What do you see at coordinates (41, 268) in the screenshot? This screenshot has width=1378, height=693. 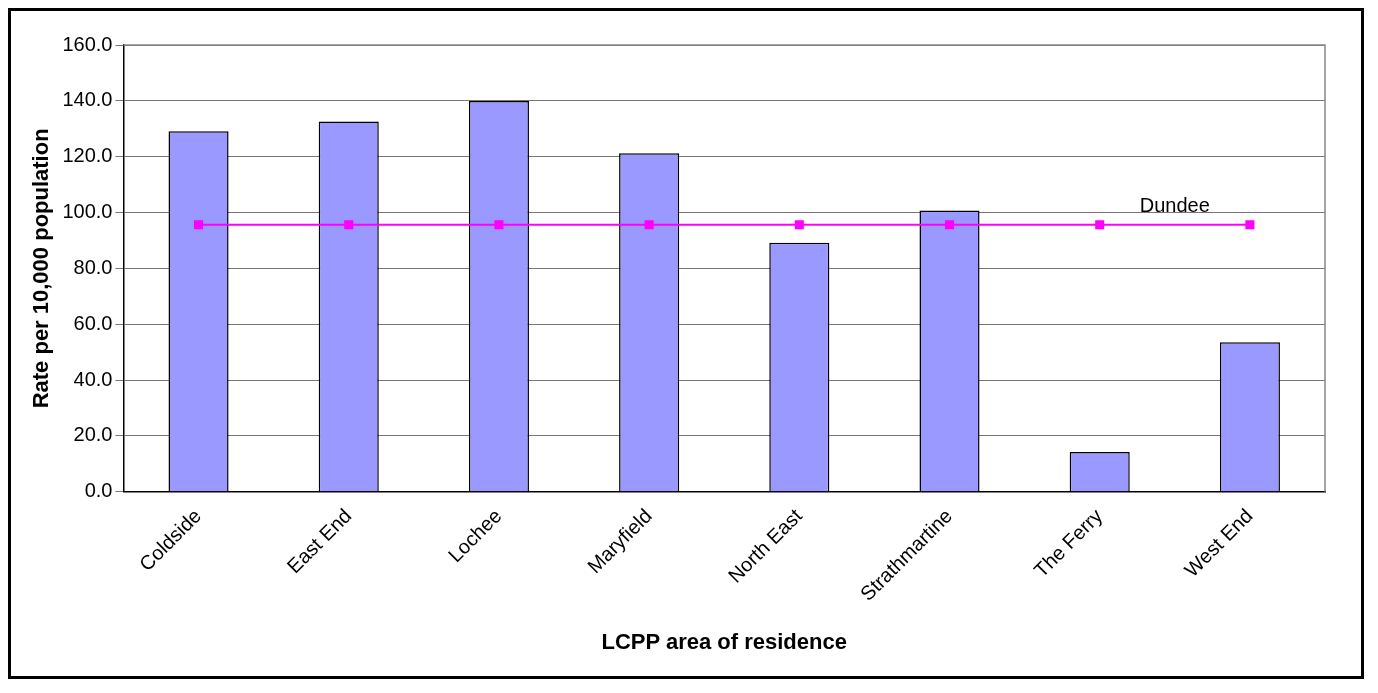 I see `y-axis-title: Rate per 10,000 population` at bounding box center [41, 268].